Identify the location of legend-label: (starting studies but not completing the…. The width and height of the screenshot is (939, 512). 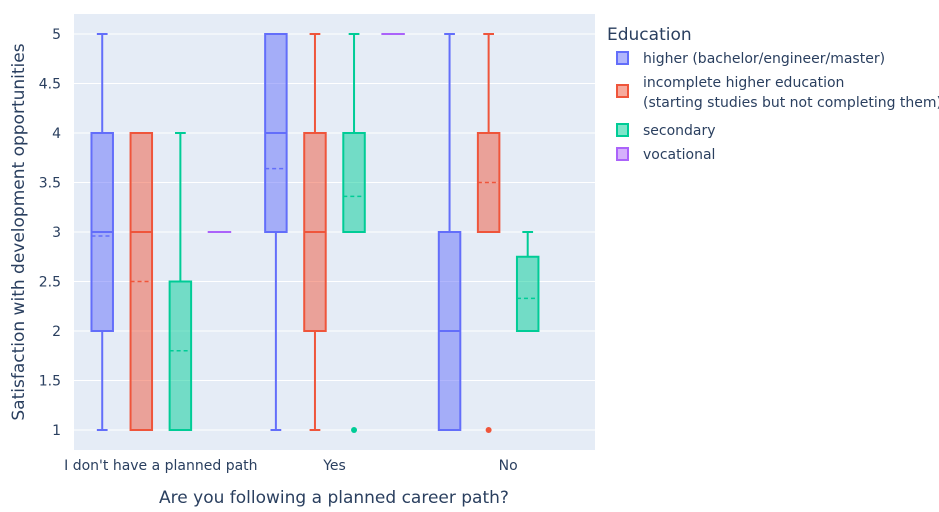
(791, 103).